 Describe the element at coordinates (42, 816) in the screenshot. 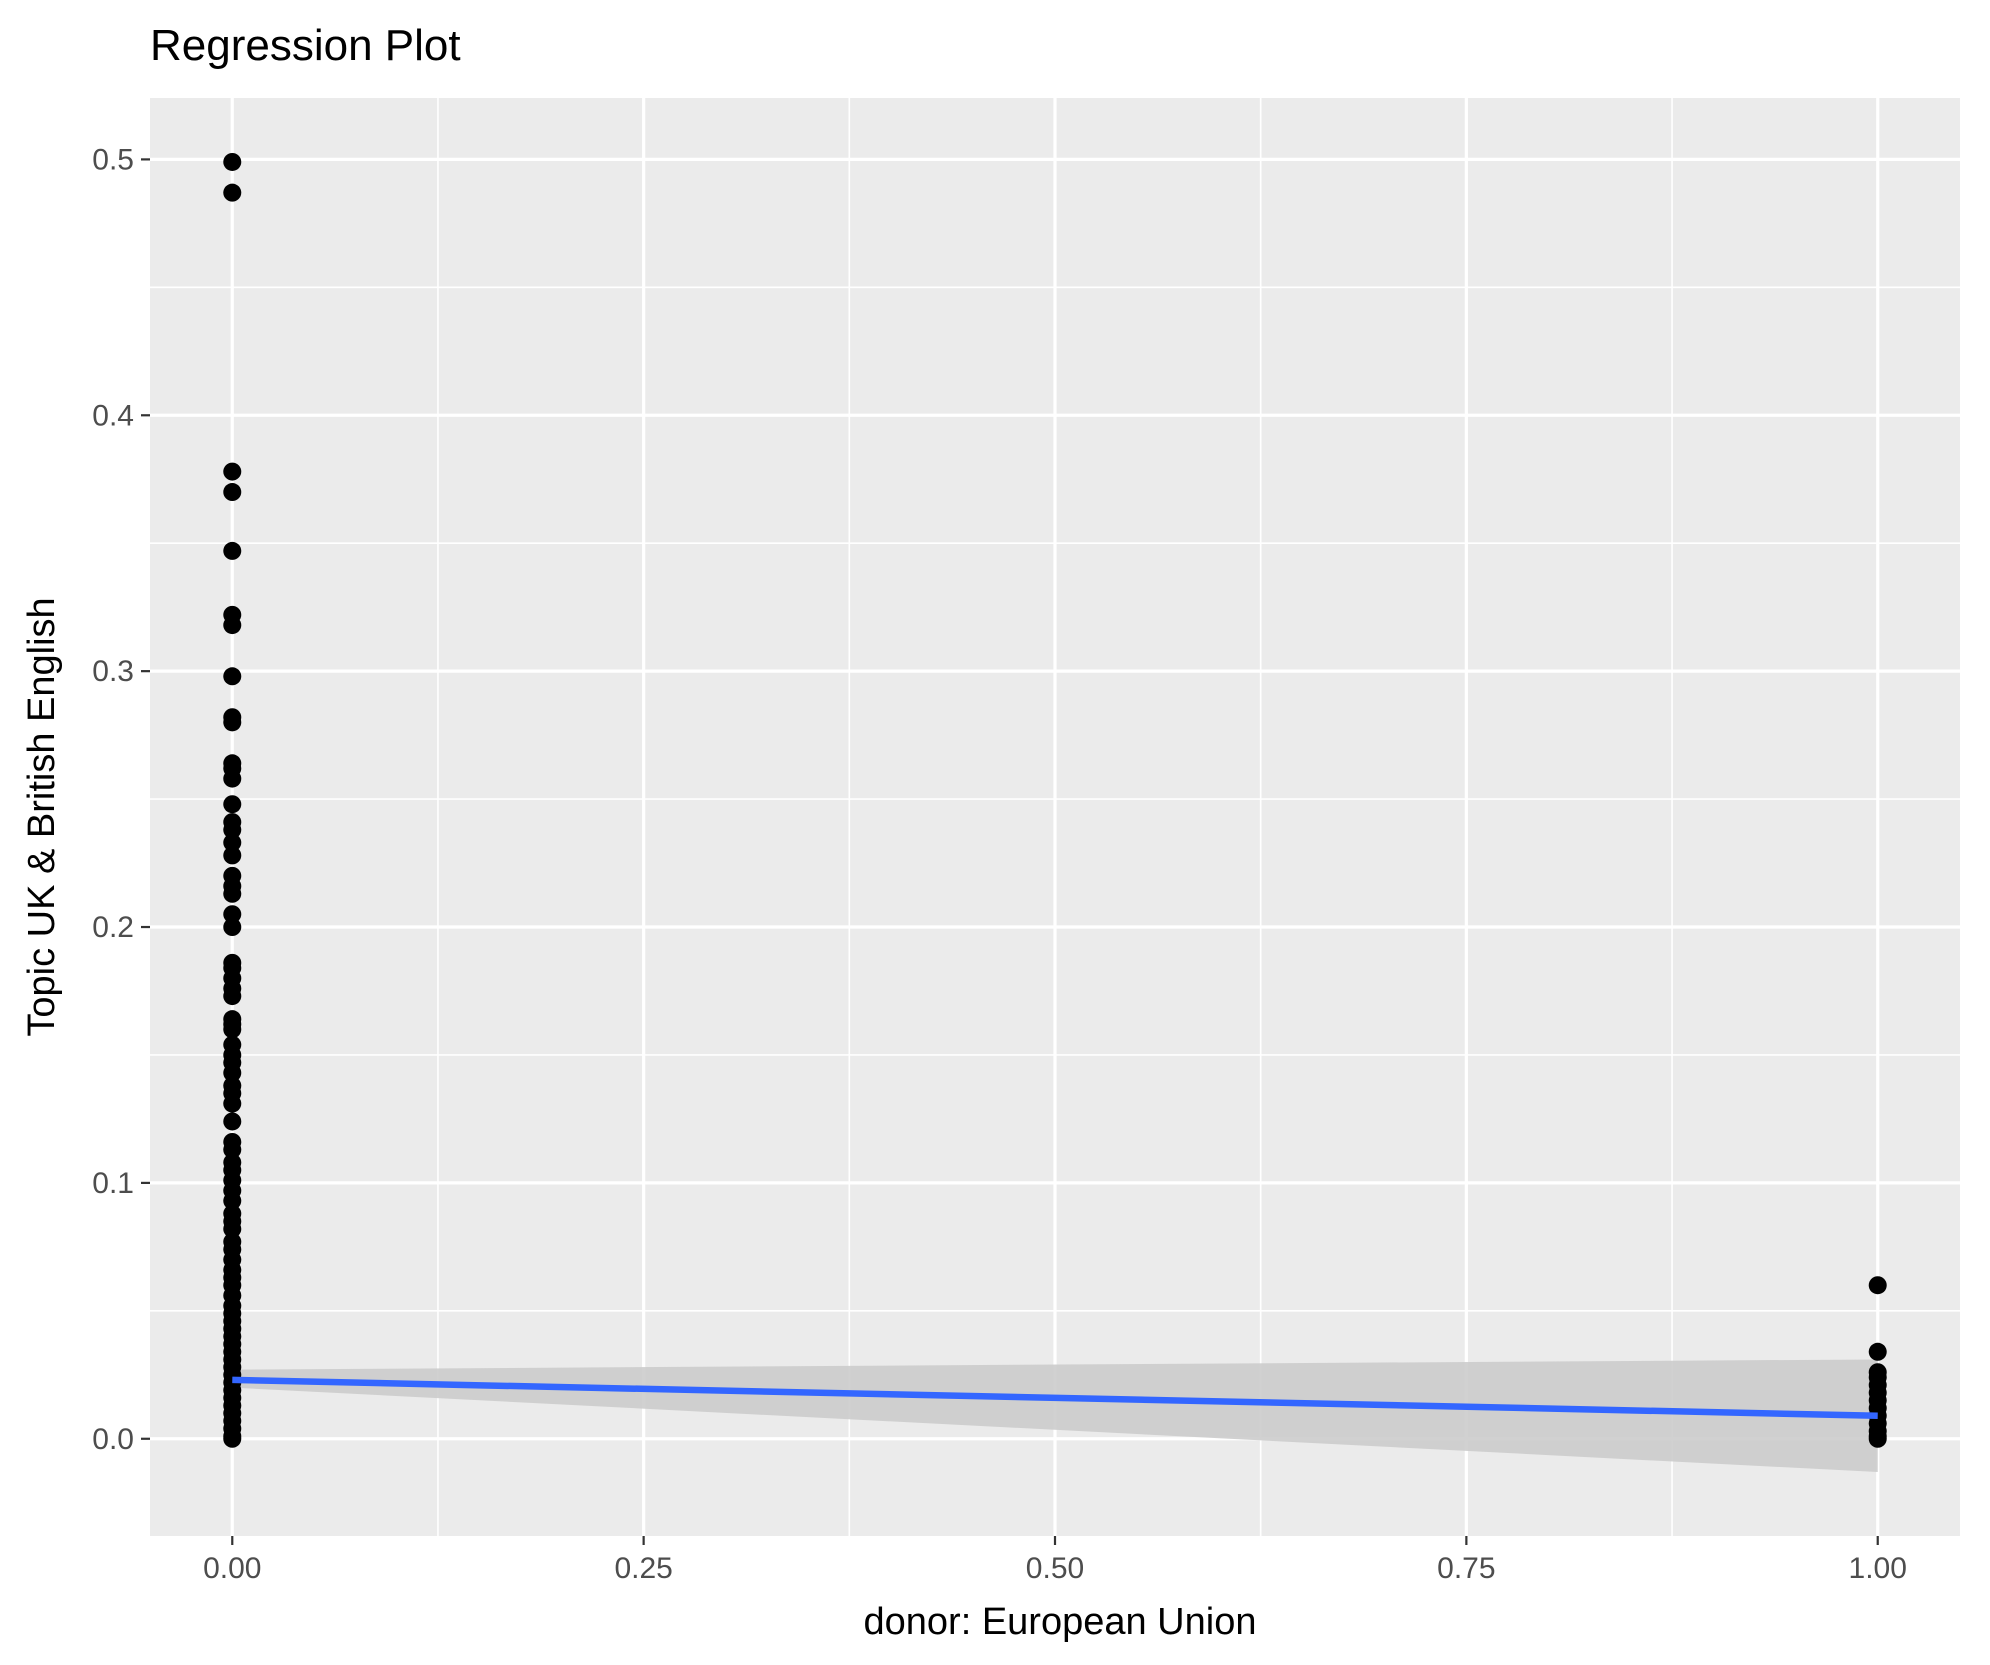

I see `y-axis-title: Topic UK & British English` at that location.